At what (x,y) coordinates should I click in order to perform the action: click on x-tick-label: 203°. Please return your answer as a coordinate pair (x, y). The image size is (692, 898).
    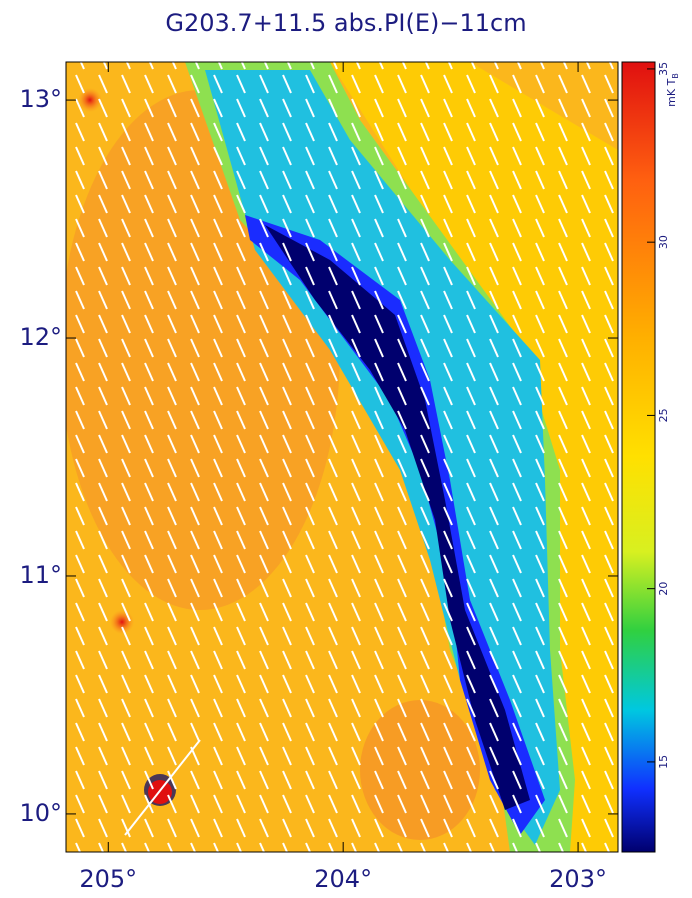
    Looking at the image, I should click on (578, 879).